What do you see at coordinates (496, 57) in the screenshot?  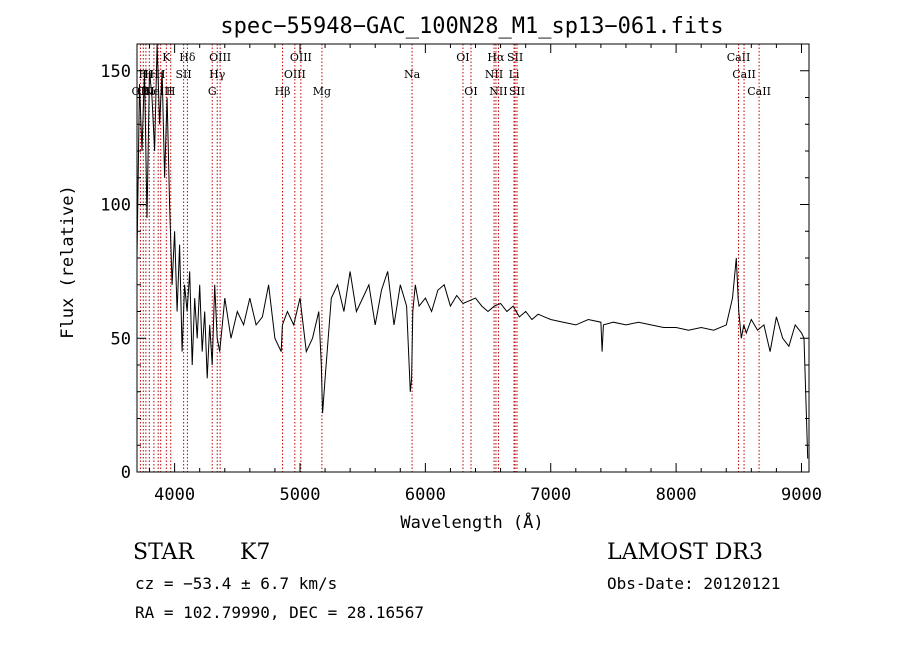 I see `line-label: Hα` at bounding box center [496, 57].